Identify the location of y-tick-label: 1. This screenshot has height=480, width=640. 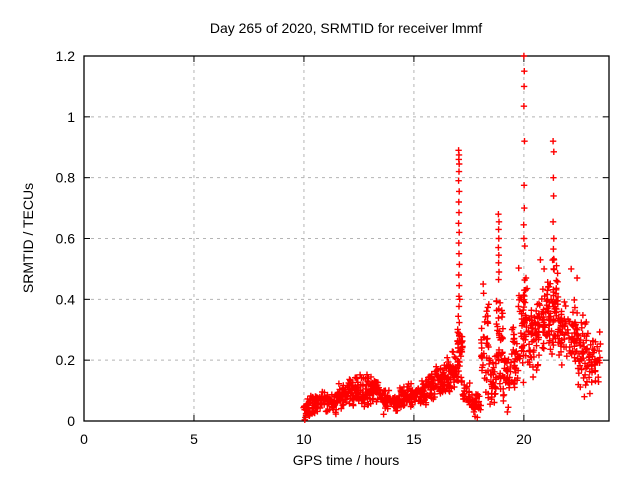
(71, 117).